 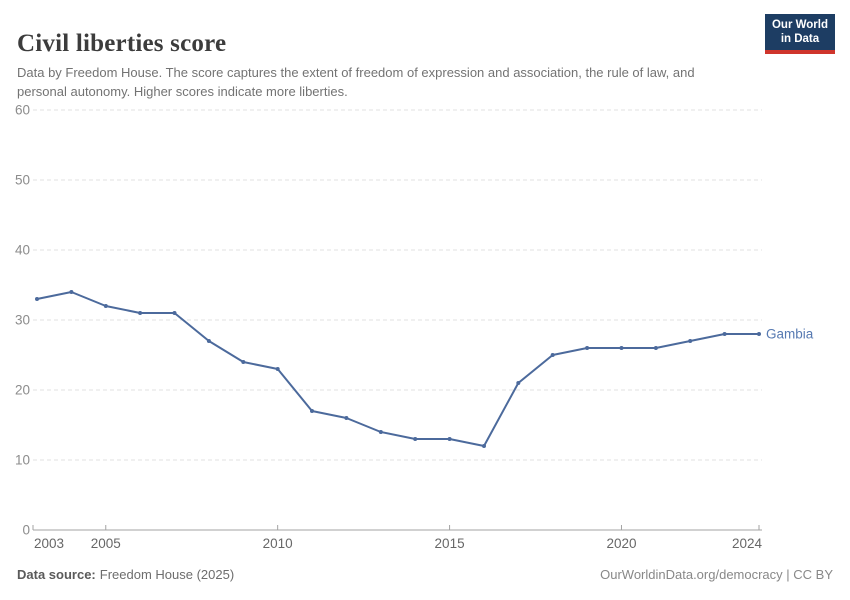 What do you see at coordinates (398, 543) in the screenshot?
I see `x-axis-labels: 2003 2005 2010 2015 2020 2024` at bounding box center [398, 543].